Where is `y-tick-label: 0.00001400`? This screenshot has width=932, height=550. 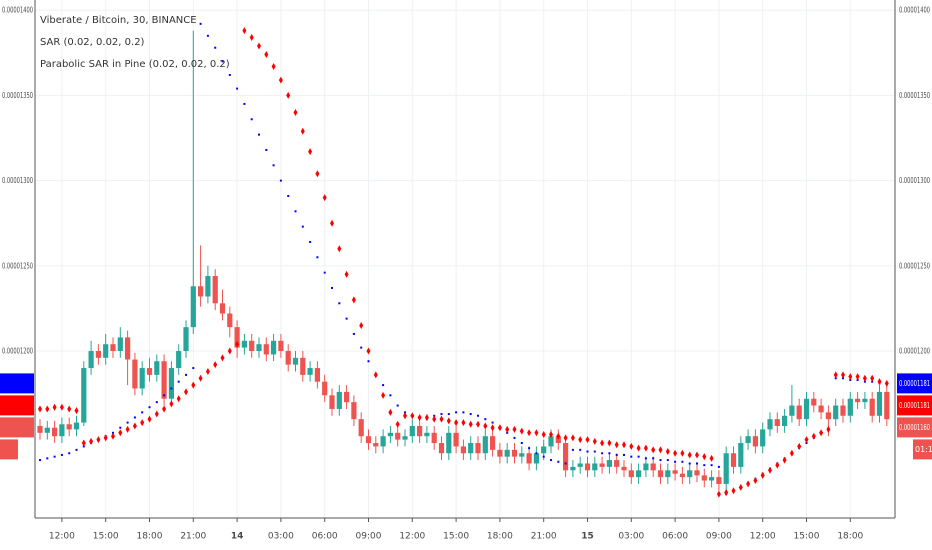
y-tick-label: 0.00001400 is located at coordinates (17, 10).